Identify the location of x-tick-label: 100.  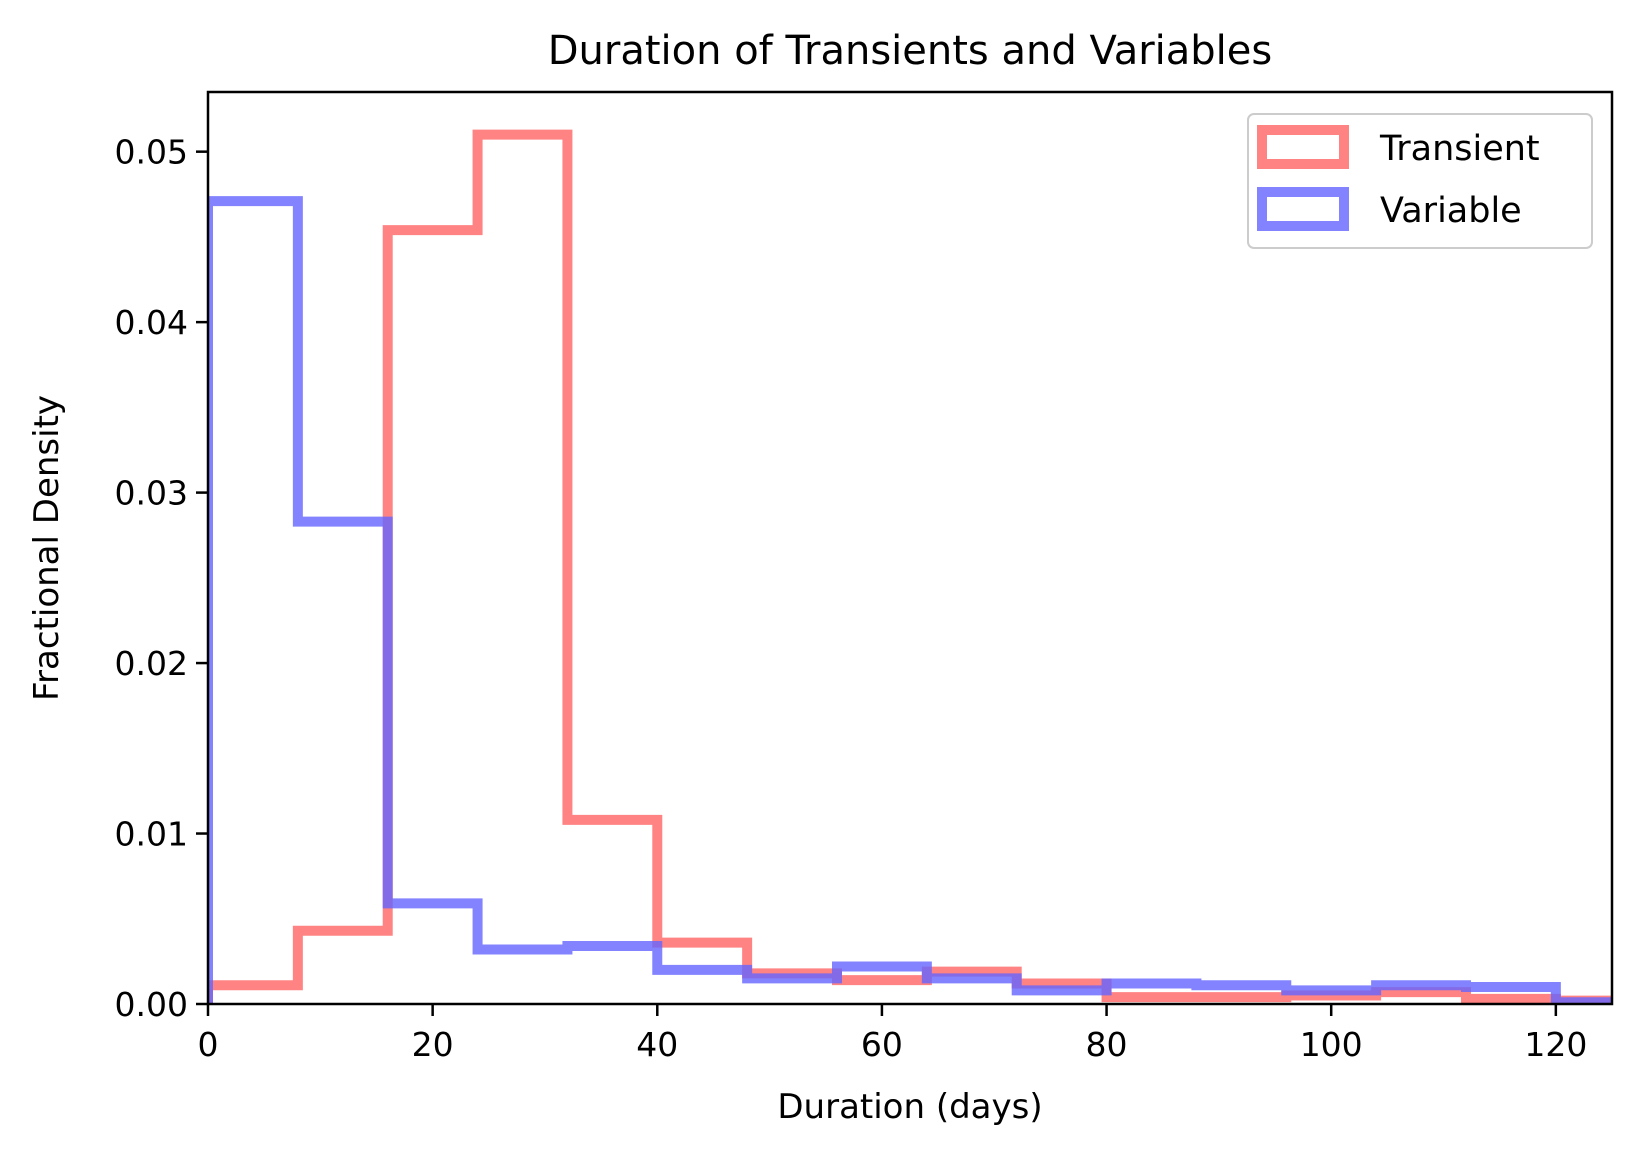
(1331, 1044).